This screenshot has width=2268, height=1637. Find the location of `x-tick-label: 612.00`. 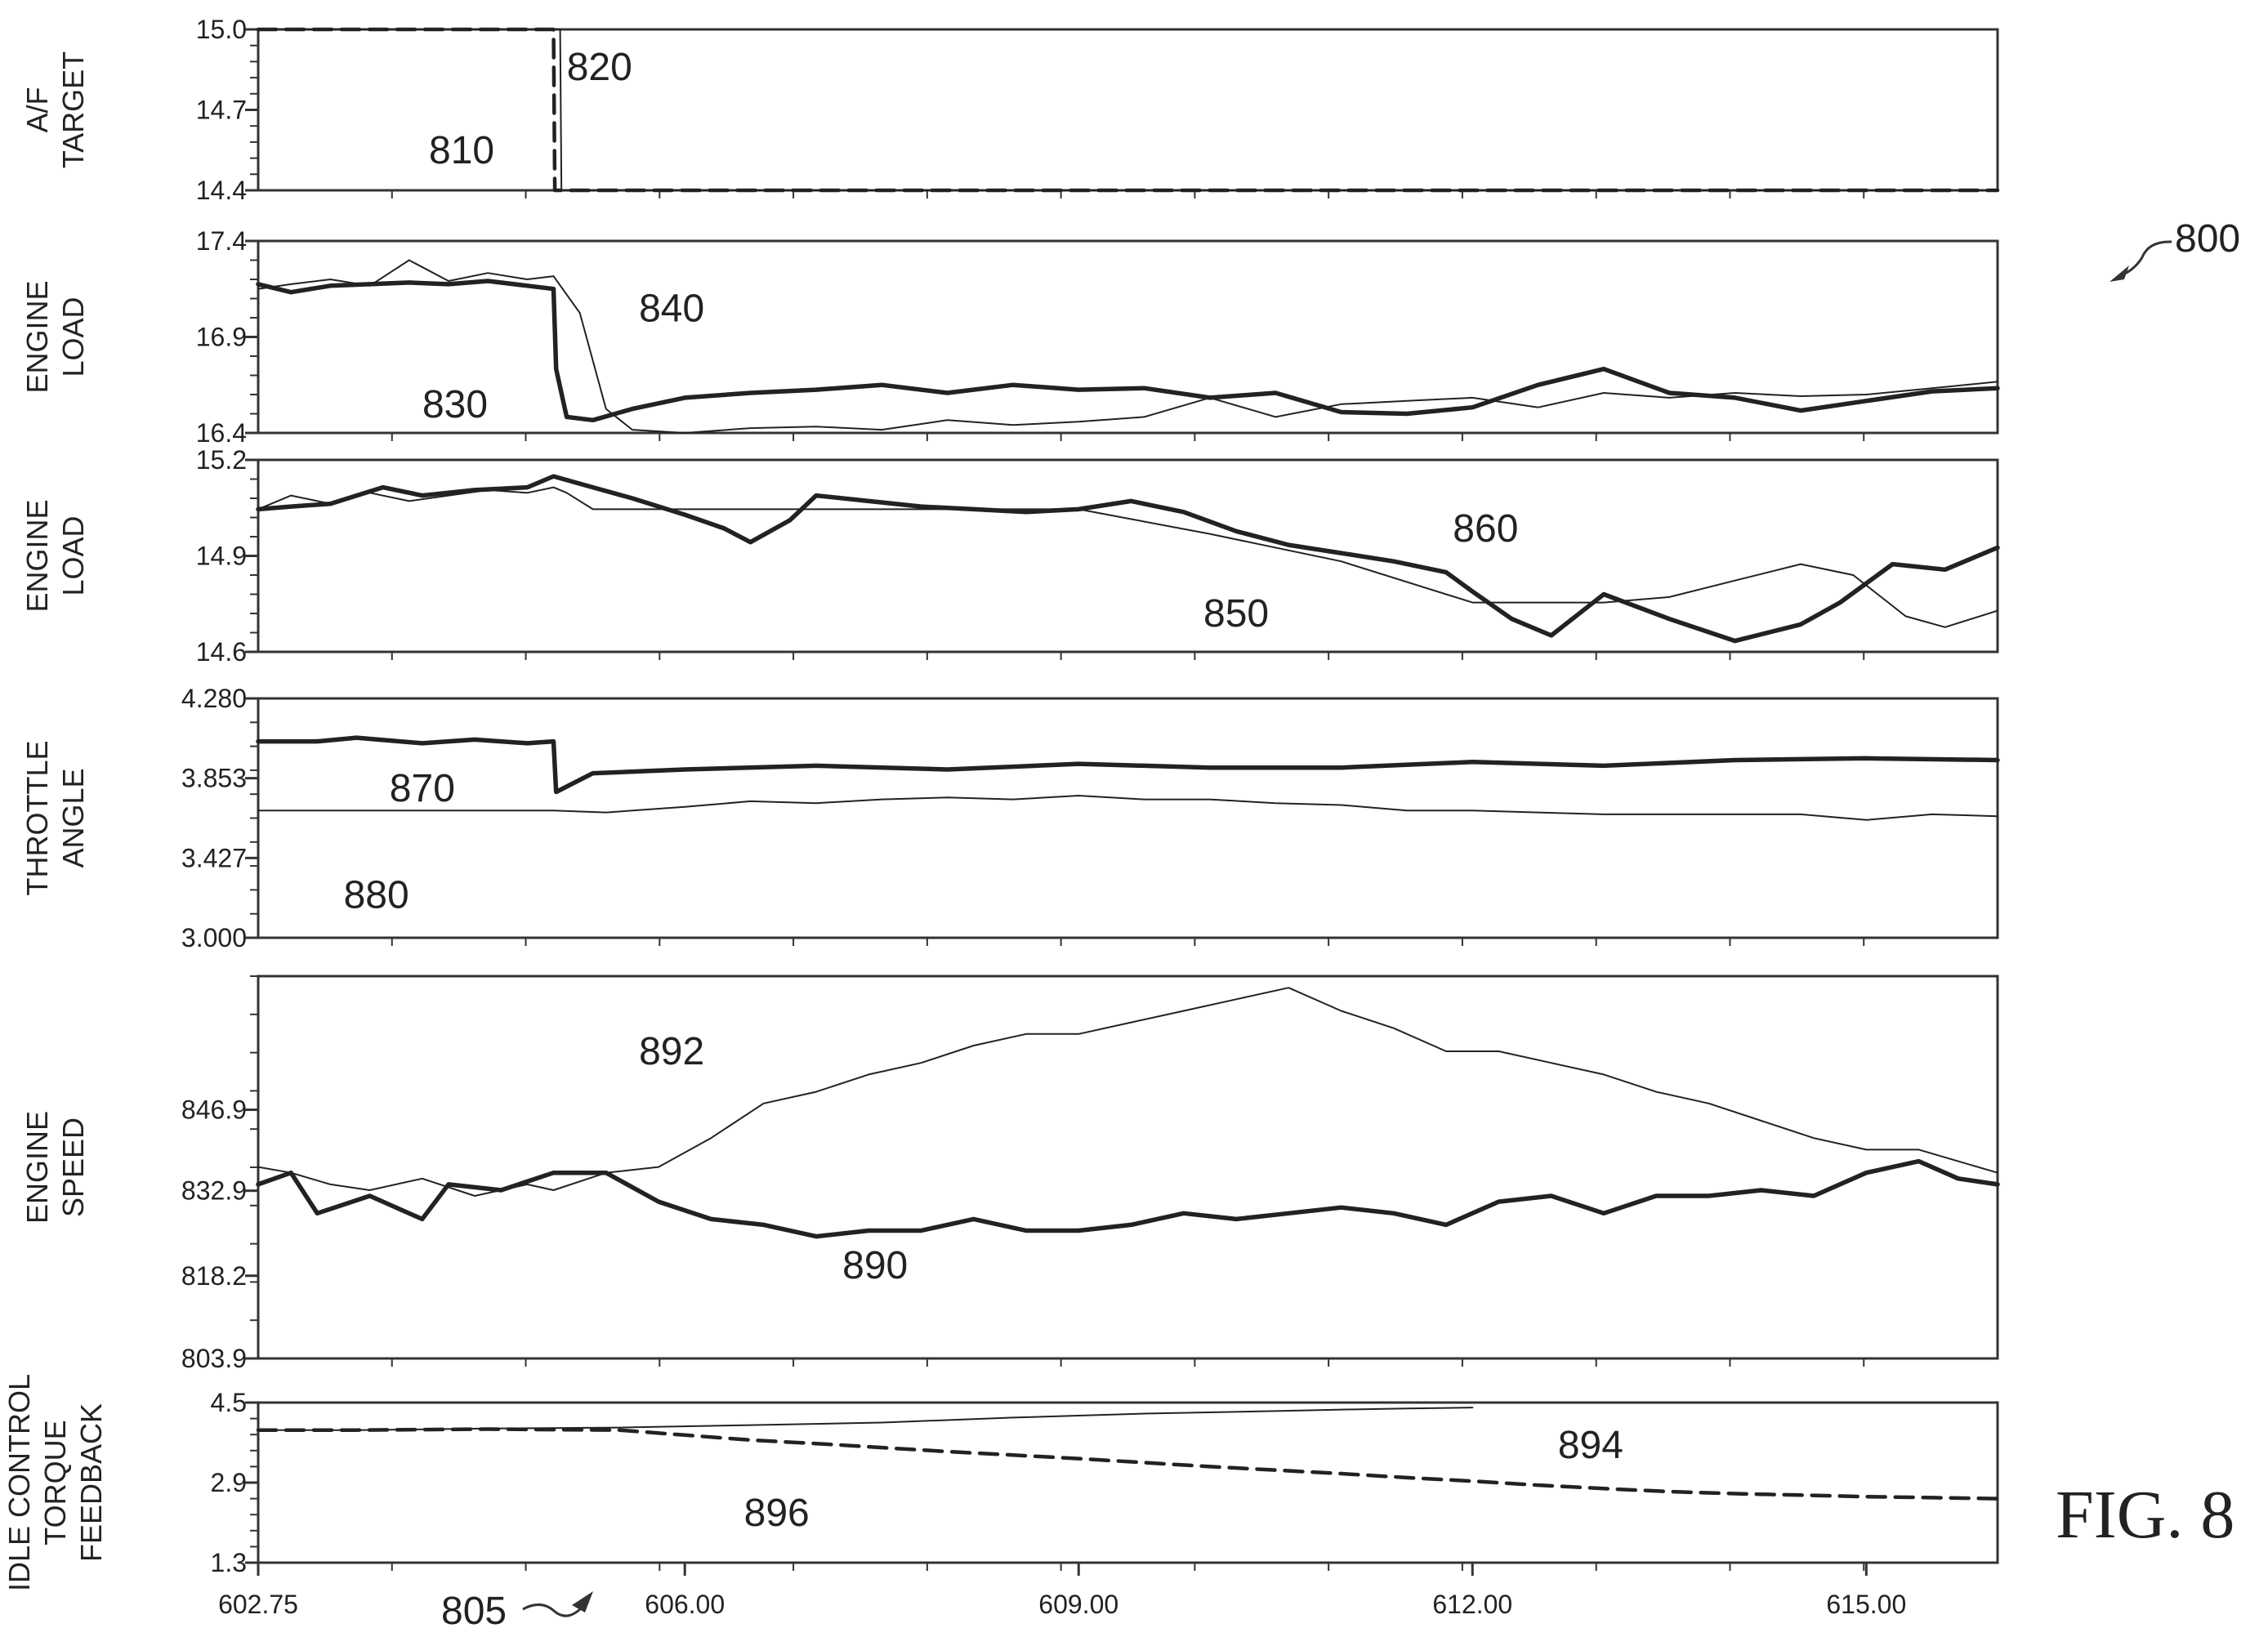

x-tick-label: 612.00 is located at coordinates (1472, 1604).